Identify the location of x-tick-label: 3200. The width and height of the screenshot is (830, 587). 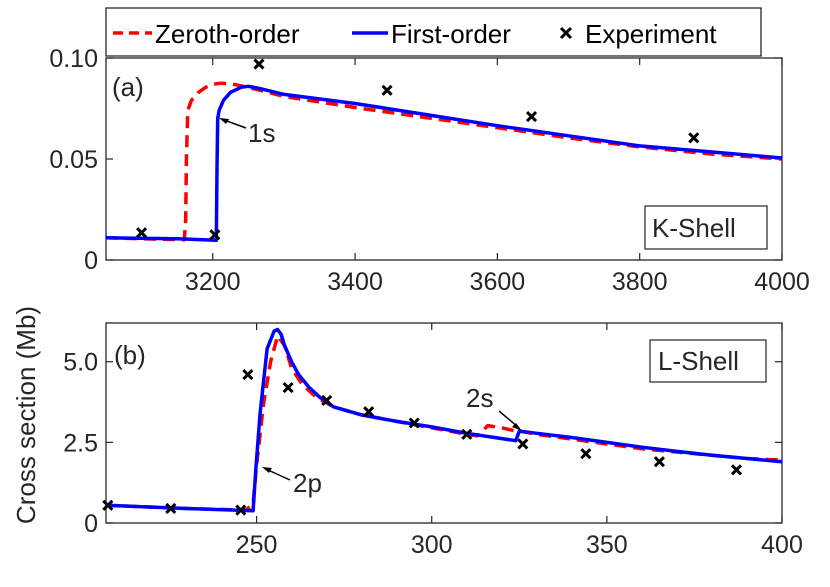
(213, 282).